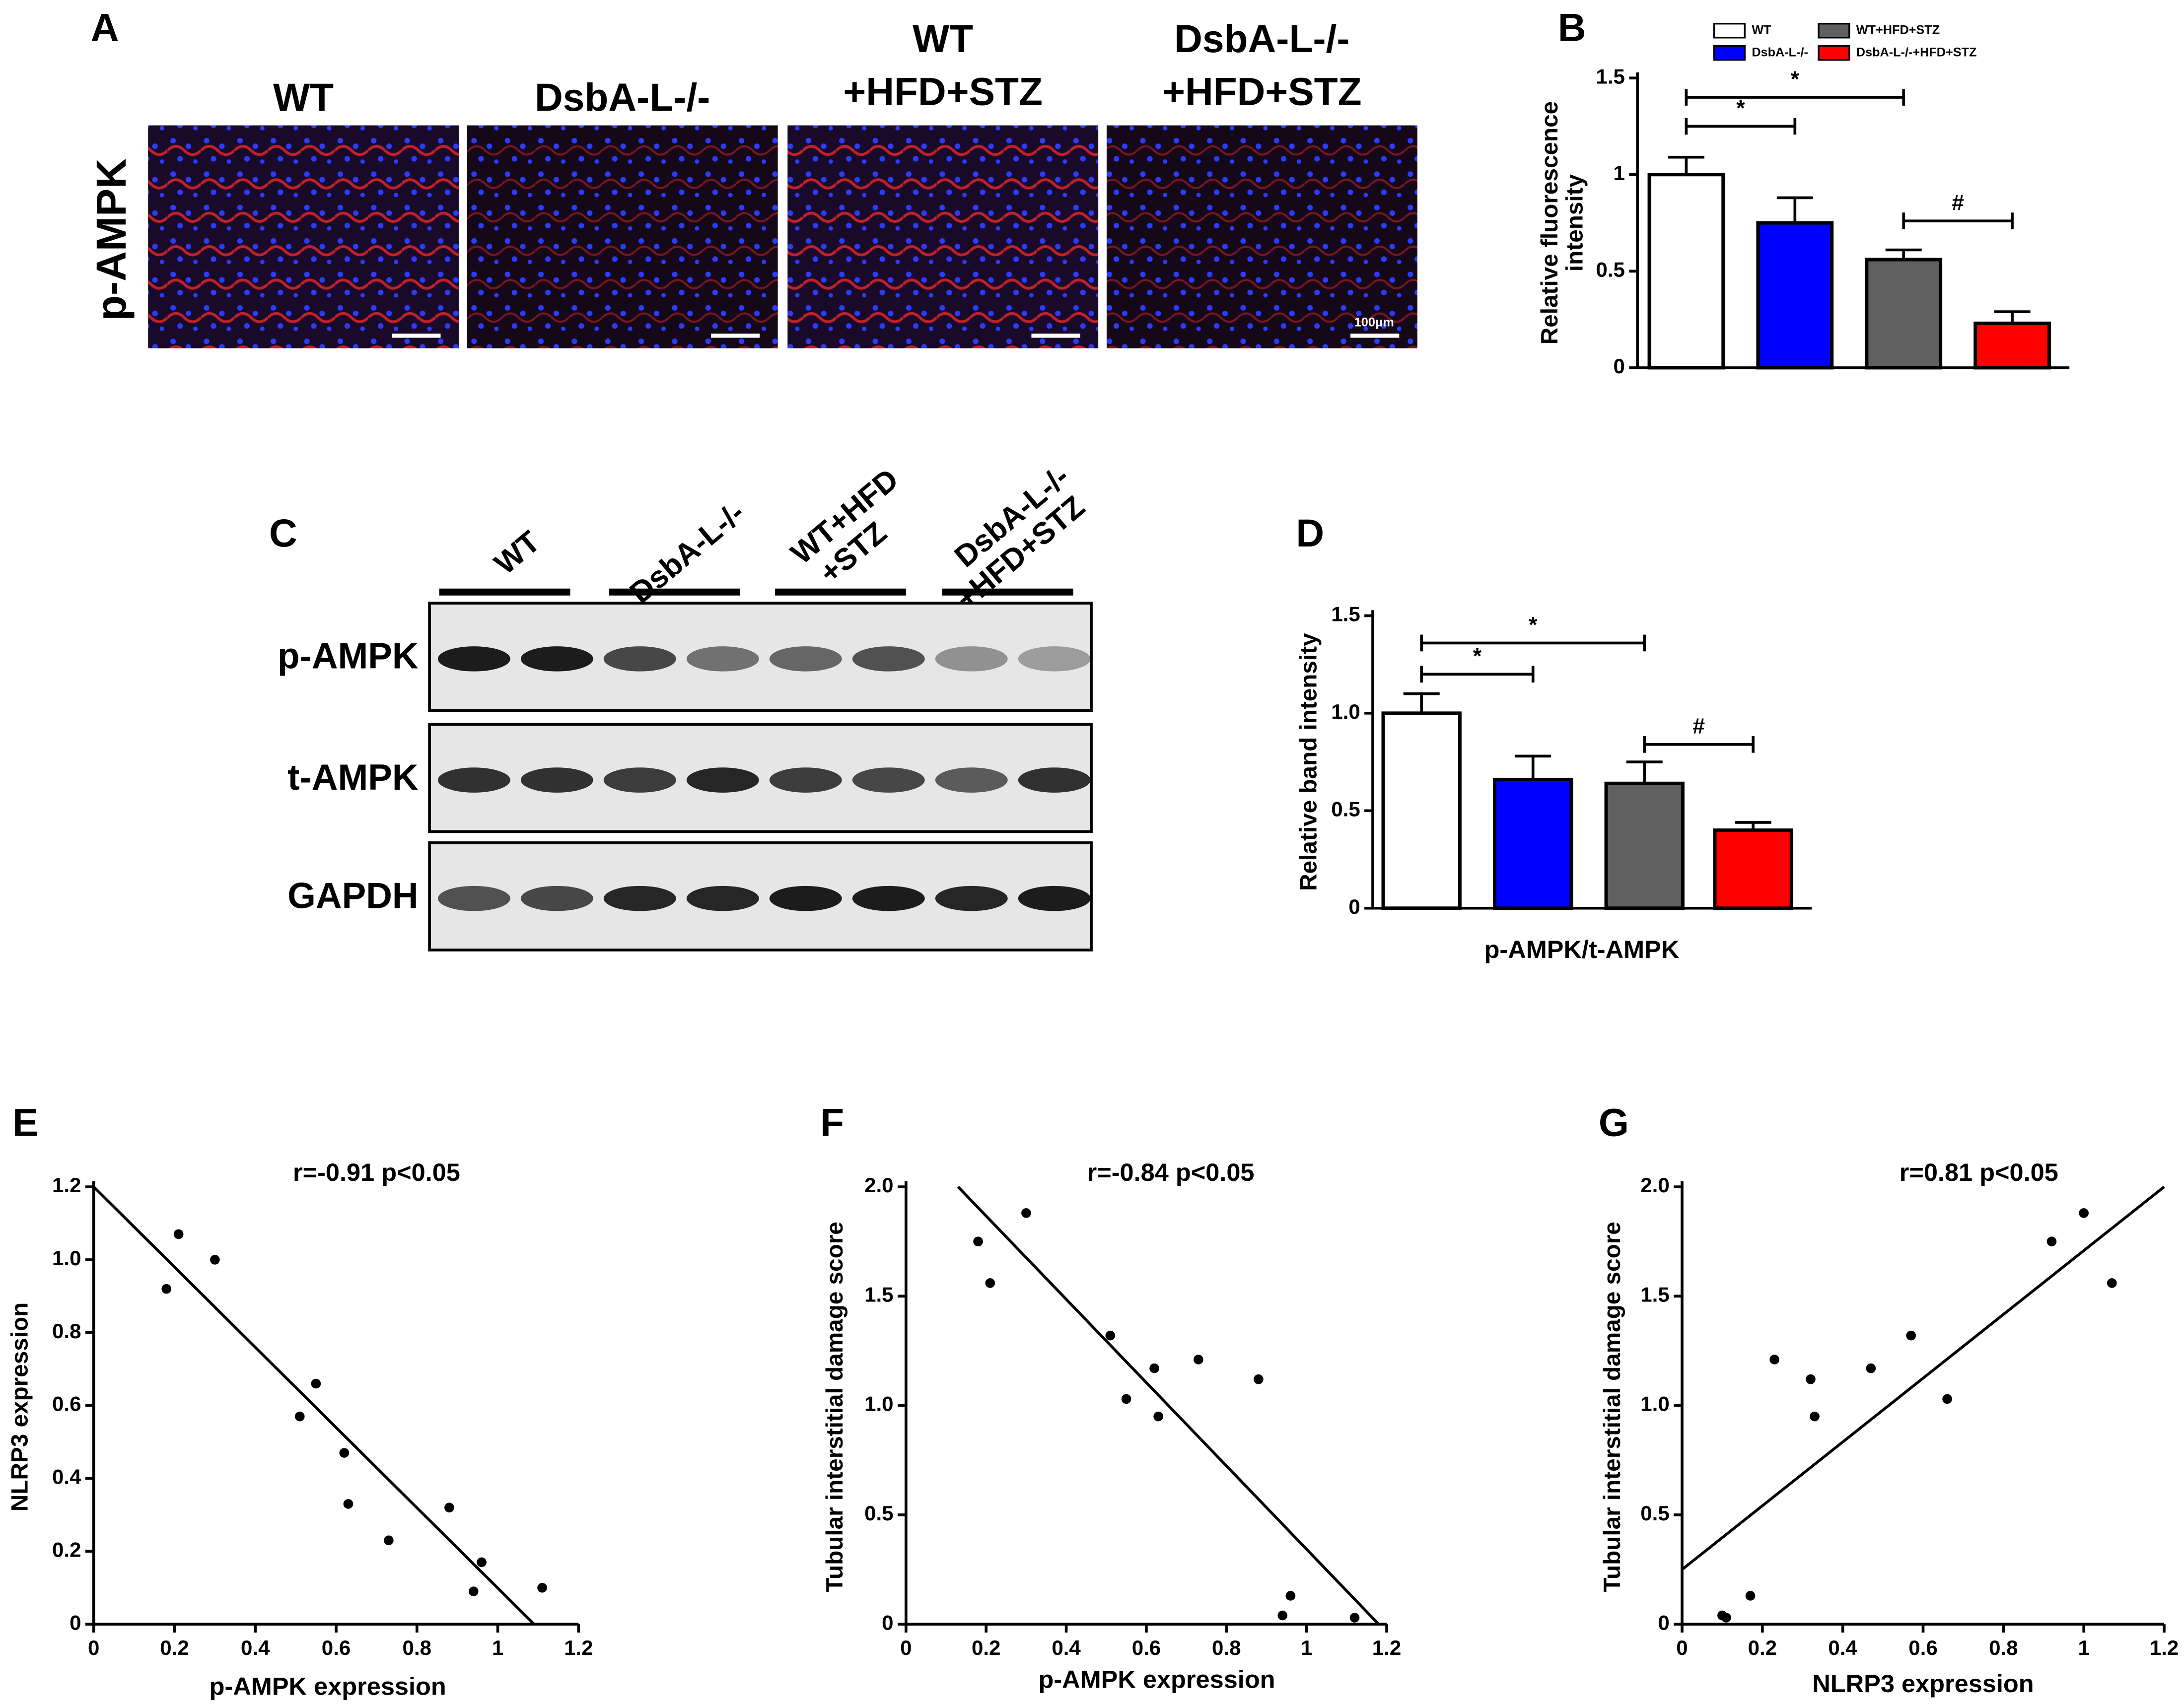 This screenshot has height=1705, width=2184. What do you see at coordinates (497, 1647) in the screenshot?
I see `x-tick-label: 1` at bounding box center [497, 1647].